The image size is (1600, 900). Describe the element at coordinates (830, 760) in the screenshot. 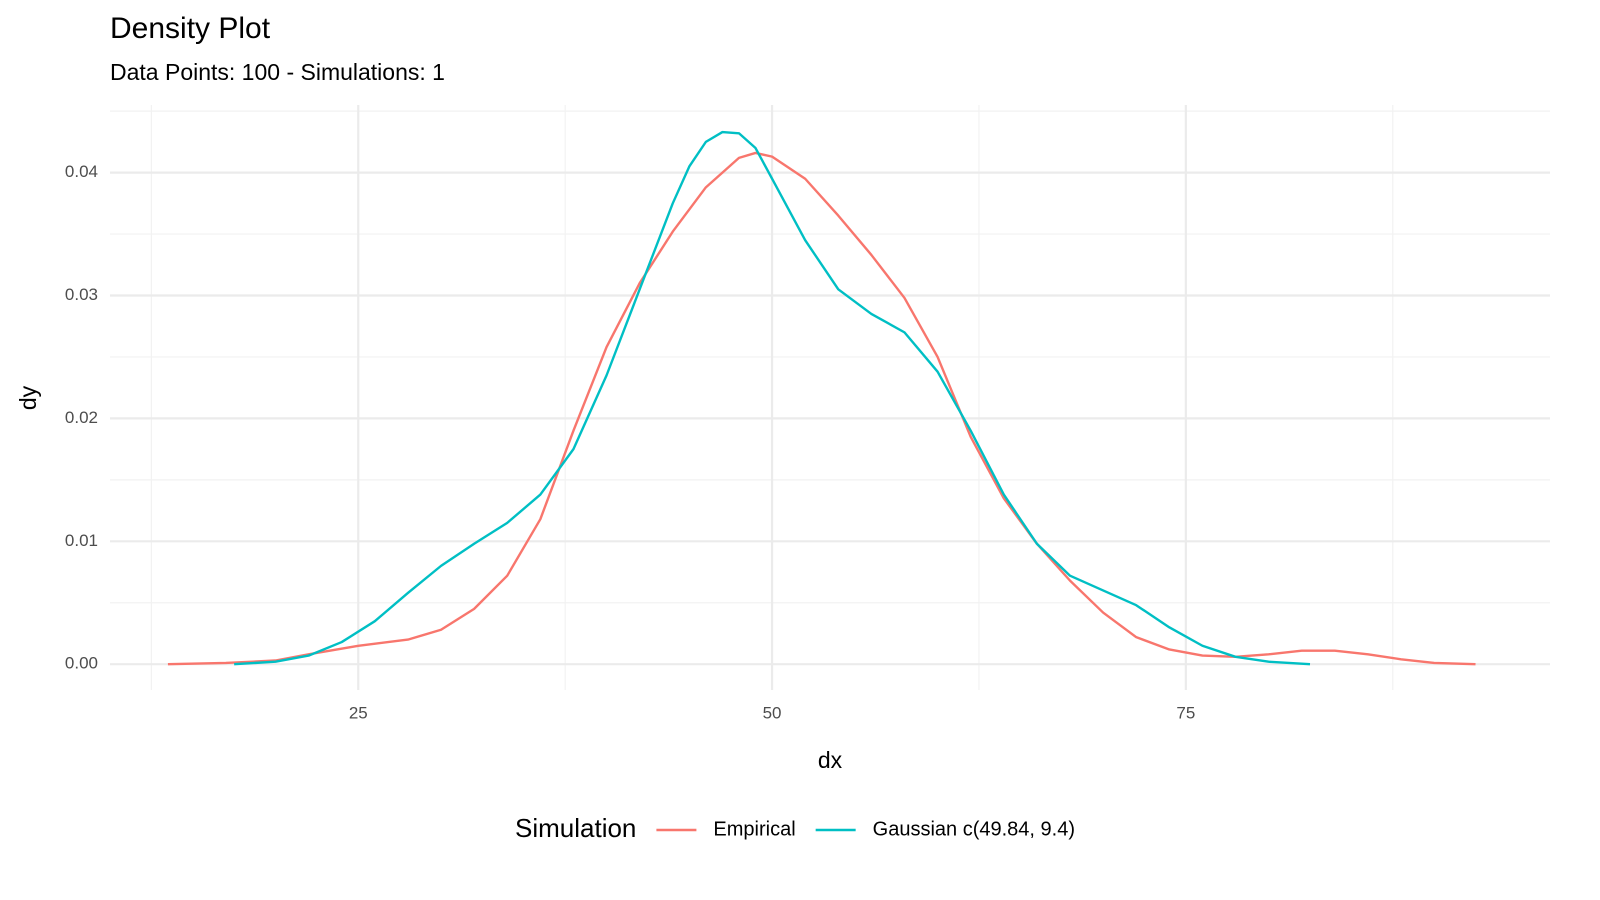

I see `x-axis-label: dx` at that location.